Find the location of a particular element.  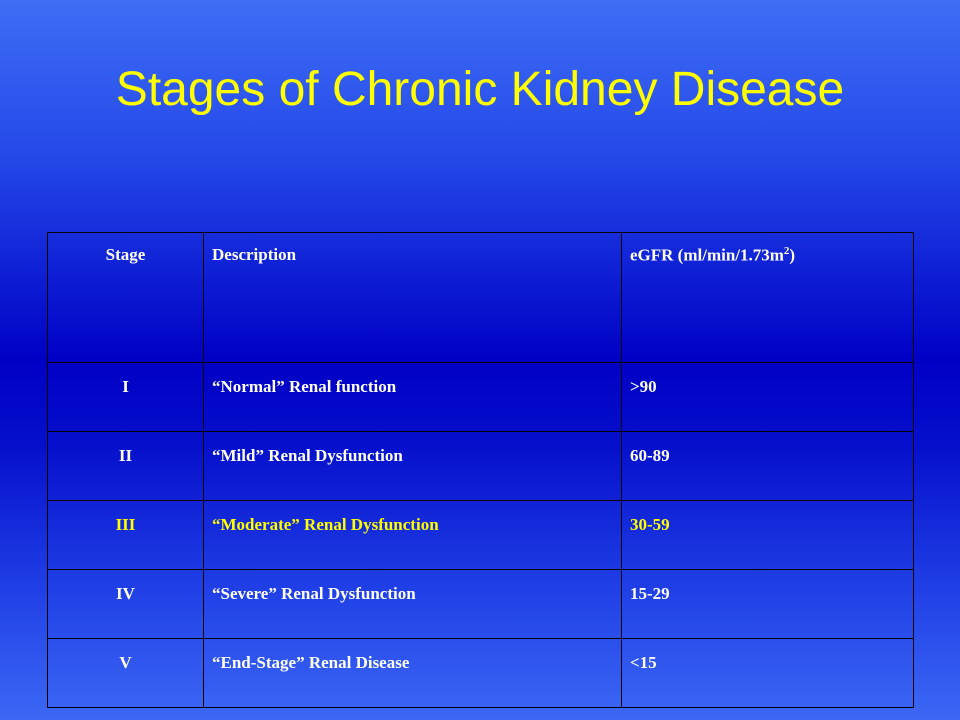

header-description: Description is located at coordinates (412, 297).